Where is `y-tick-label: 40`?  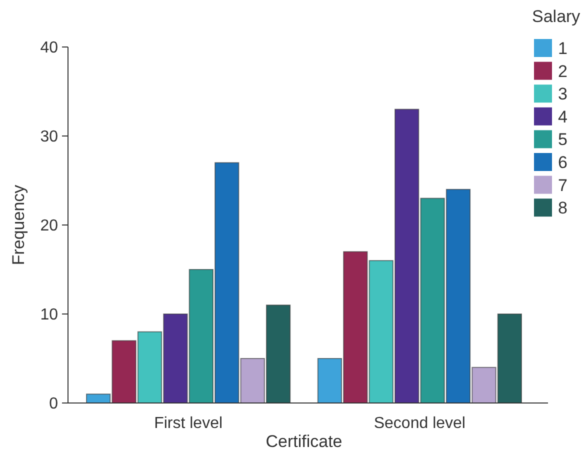
y-tick-label: 40 is located at coordinates (49, 48).